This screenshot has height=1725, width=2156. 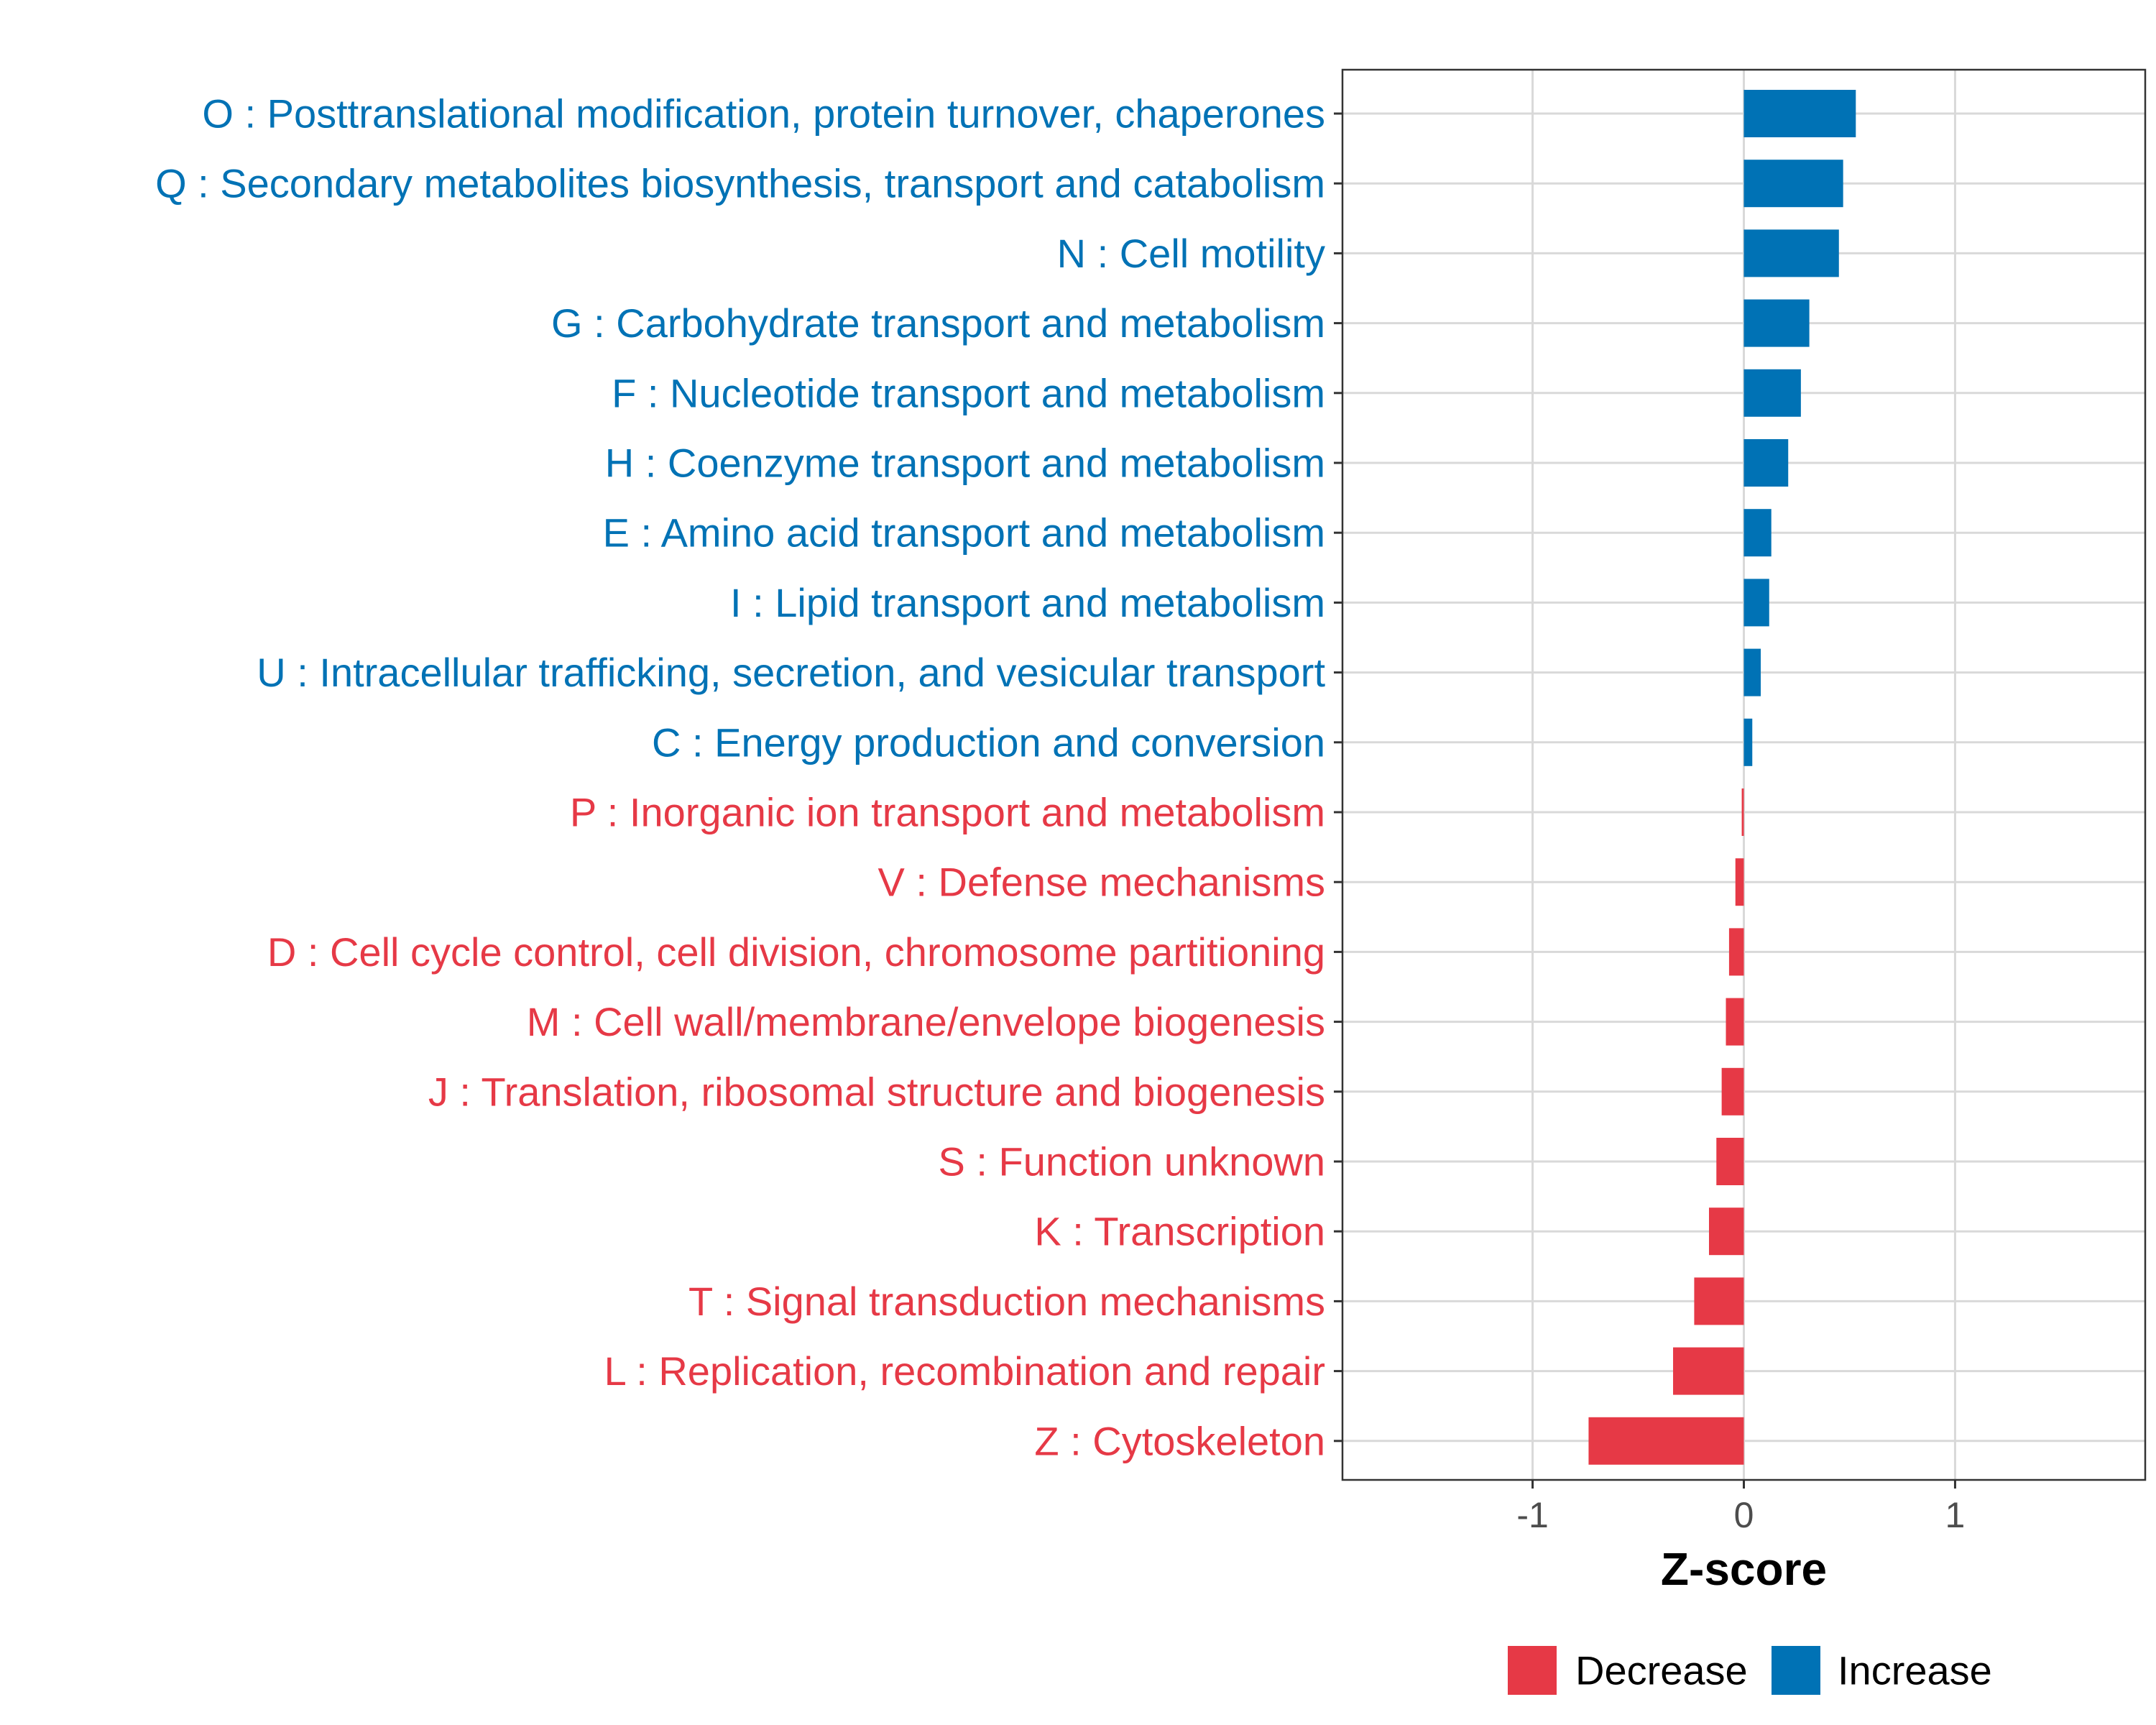 I want to click on x-tick-label-1: 0, so click(x=1744, y=1515).